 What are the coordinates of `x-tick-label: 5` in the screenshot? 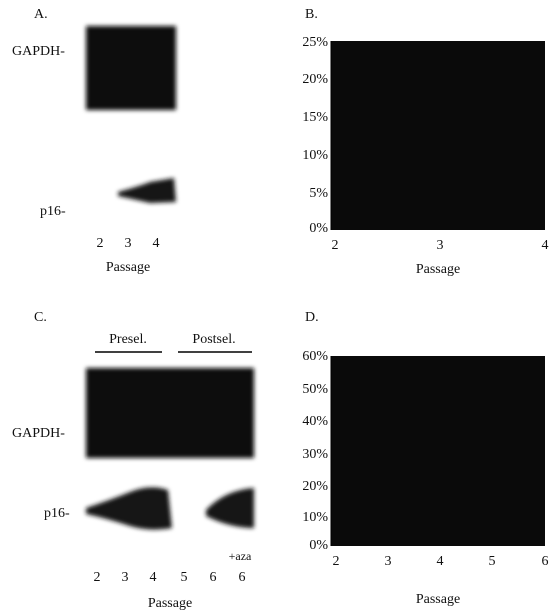 It's located at (492, 561).